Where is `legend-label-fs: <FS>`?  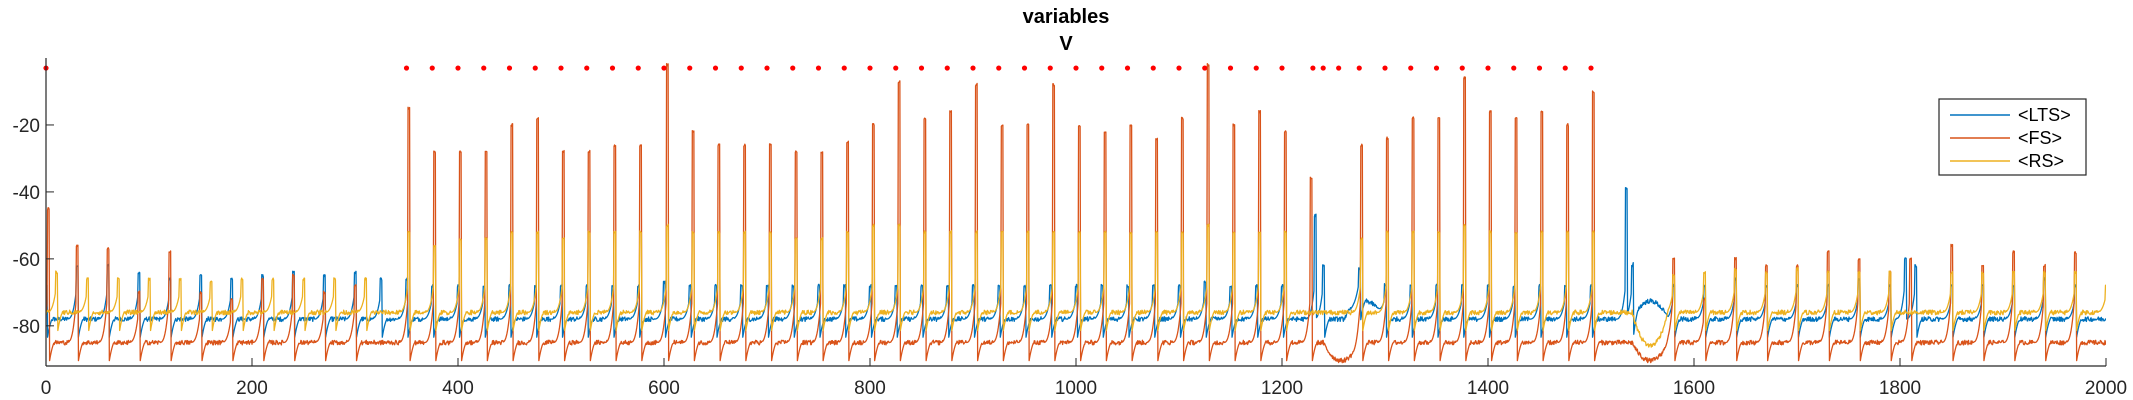 legend-label-fs: <FS> is located at coordinates (2040, 138).